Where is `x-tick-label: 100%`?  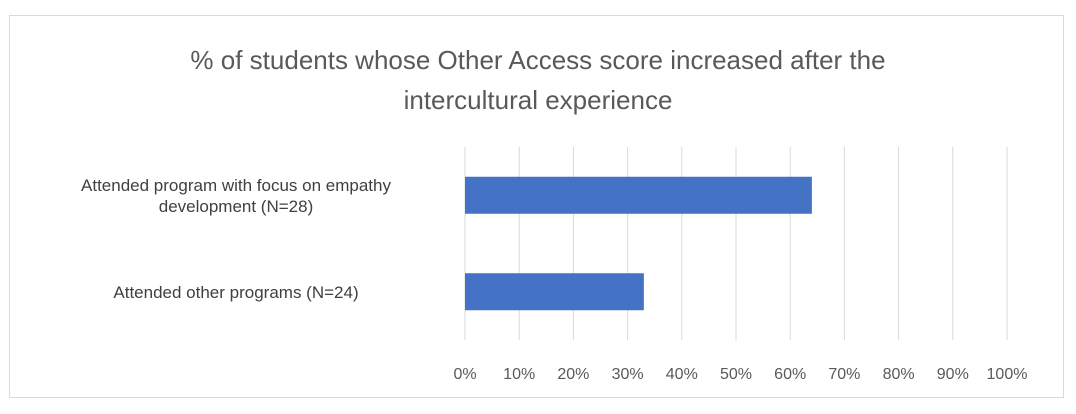 x-tick-label: 100% is located at coordinates (1007, 374).